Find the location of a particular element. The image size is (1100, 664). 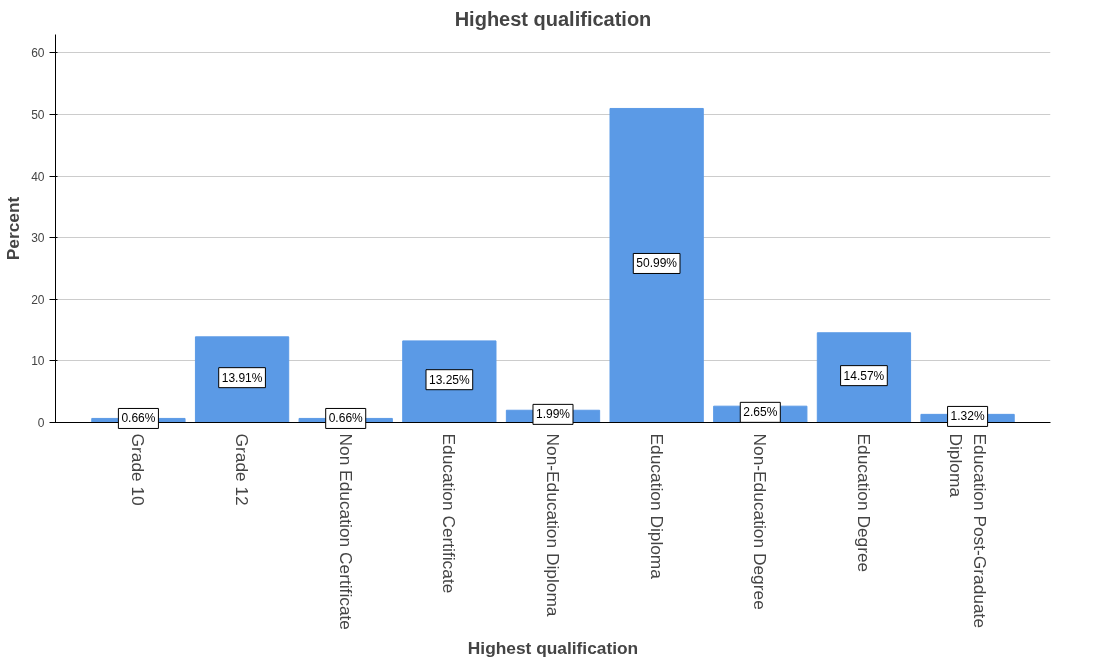

x-tick-label: Non-Education Degree is located at coordinates (760, 521).